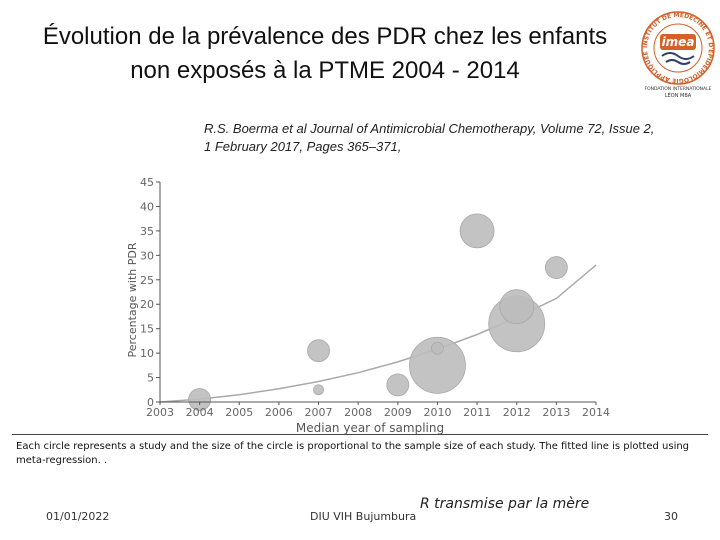  I want to click on x-tick-label: 2013, so click(556, 412).